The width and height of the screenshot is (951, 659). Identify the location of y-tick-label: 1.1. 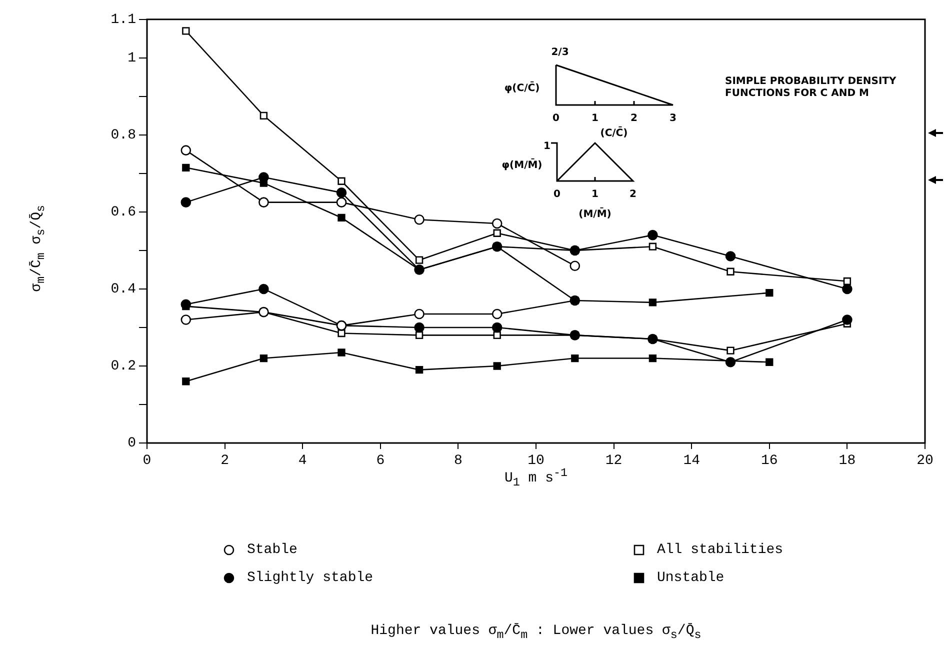
(123, 20).